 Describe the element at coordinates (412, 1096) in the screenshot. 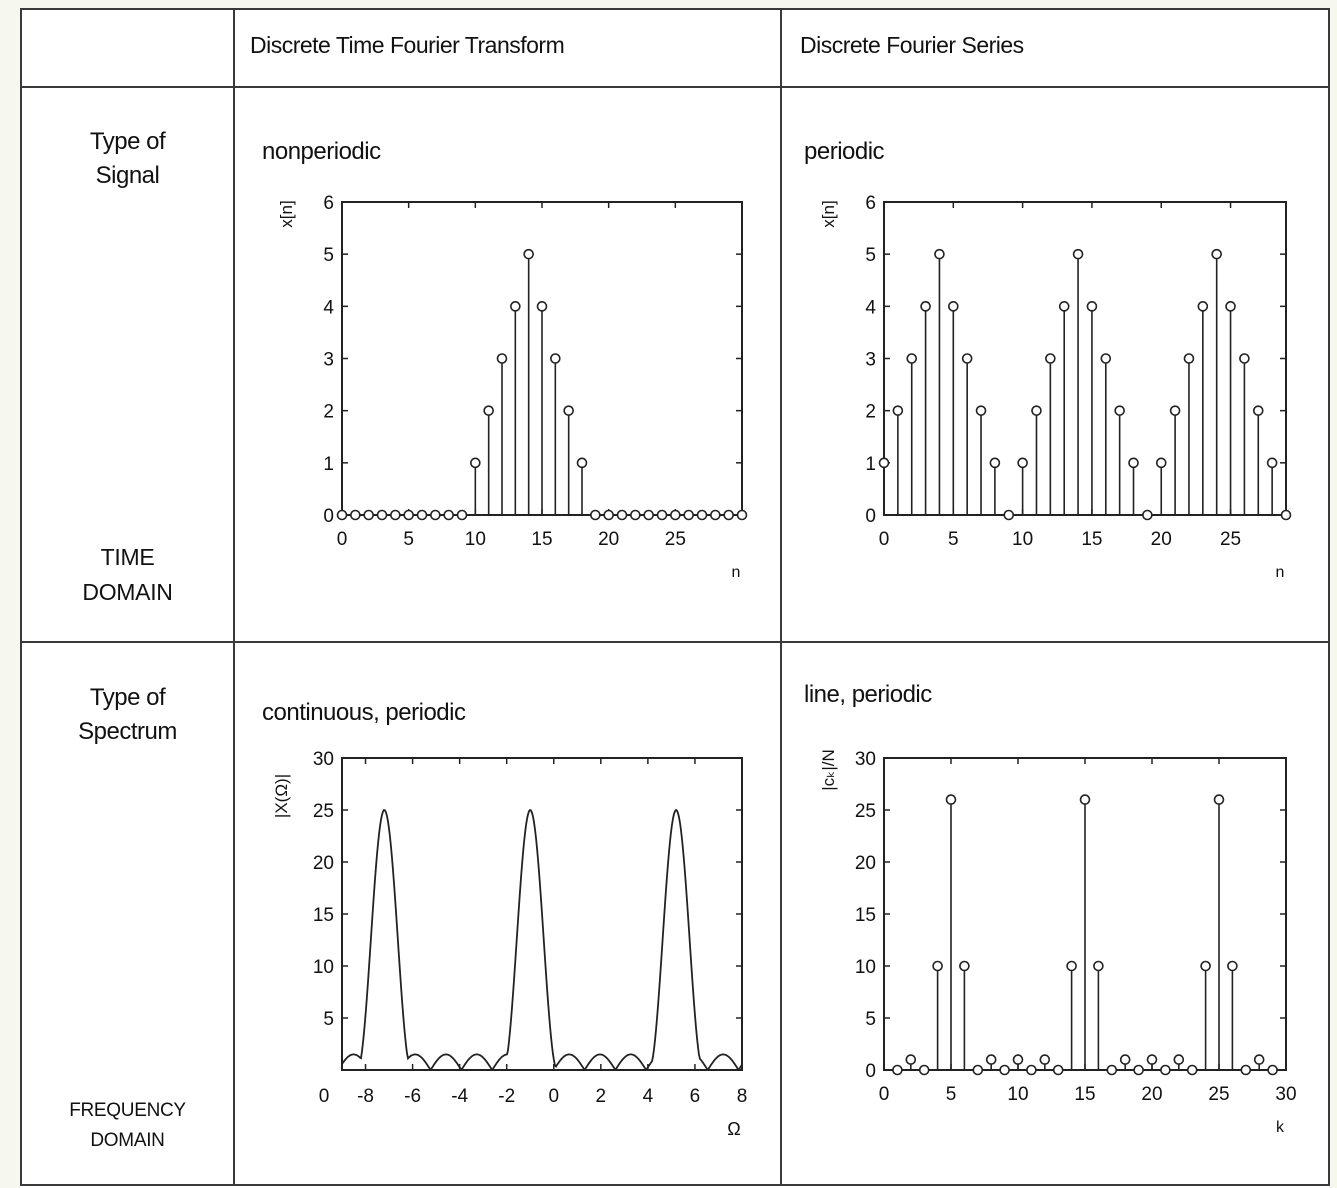

I see `x-tick-label: -6` at that location.